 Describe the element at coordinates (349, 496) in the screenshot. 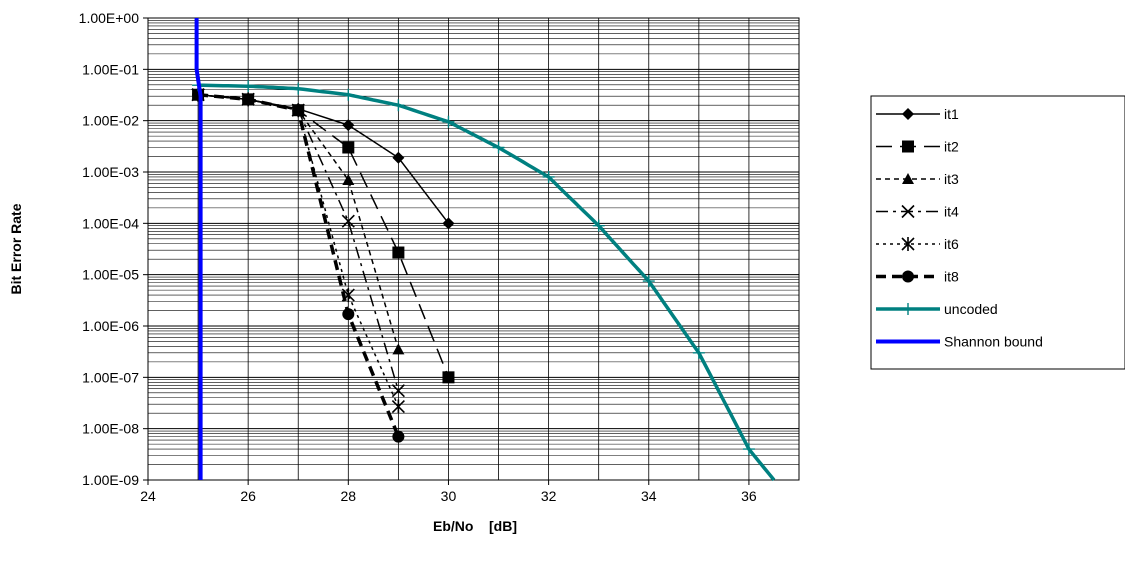

I see `x-tick-label: 28` at that location.